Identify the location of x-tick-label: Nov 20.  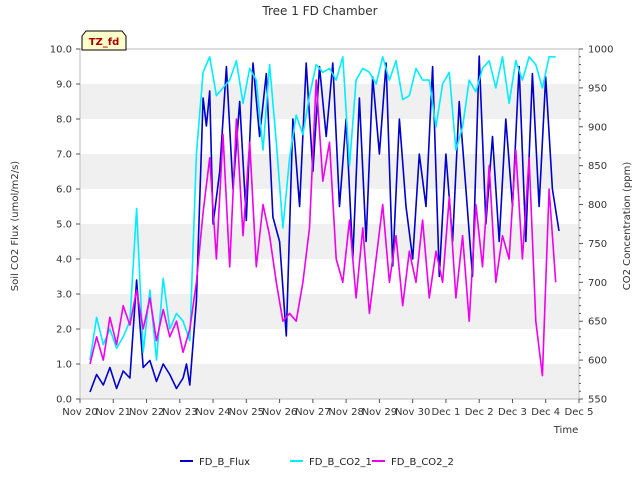
(79, 412).